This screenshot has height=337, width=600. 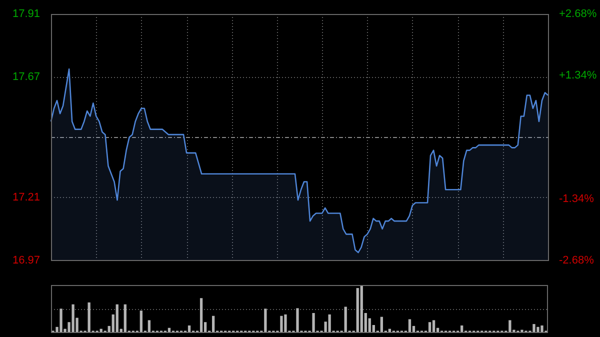 I want to click on y-tick-label: 17.91, so click(x=26, y=14).